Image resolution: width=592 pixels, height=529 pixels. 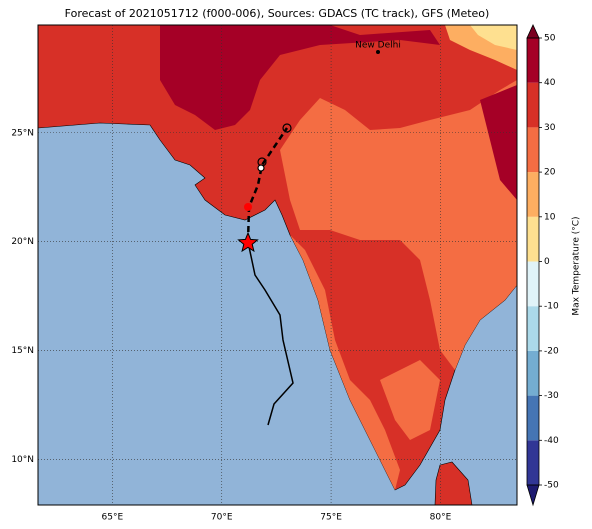 I want to click on colorbar-tick-label: 50, so click(x=550, y=39).